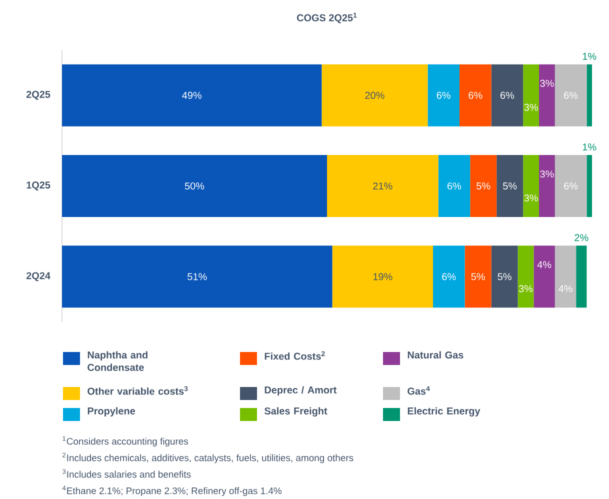 The height and width of the screenshot is (499, 609). Describe the element at coordinates (300, 391) in the screenshot. I see `legend-label: Deprec / Amort` at that location.